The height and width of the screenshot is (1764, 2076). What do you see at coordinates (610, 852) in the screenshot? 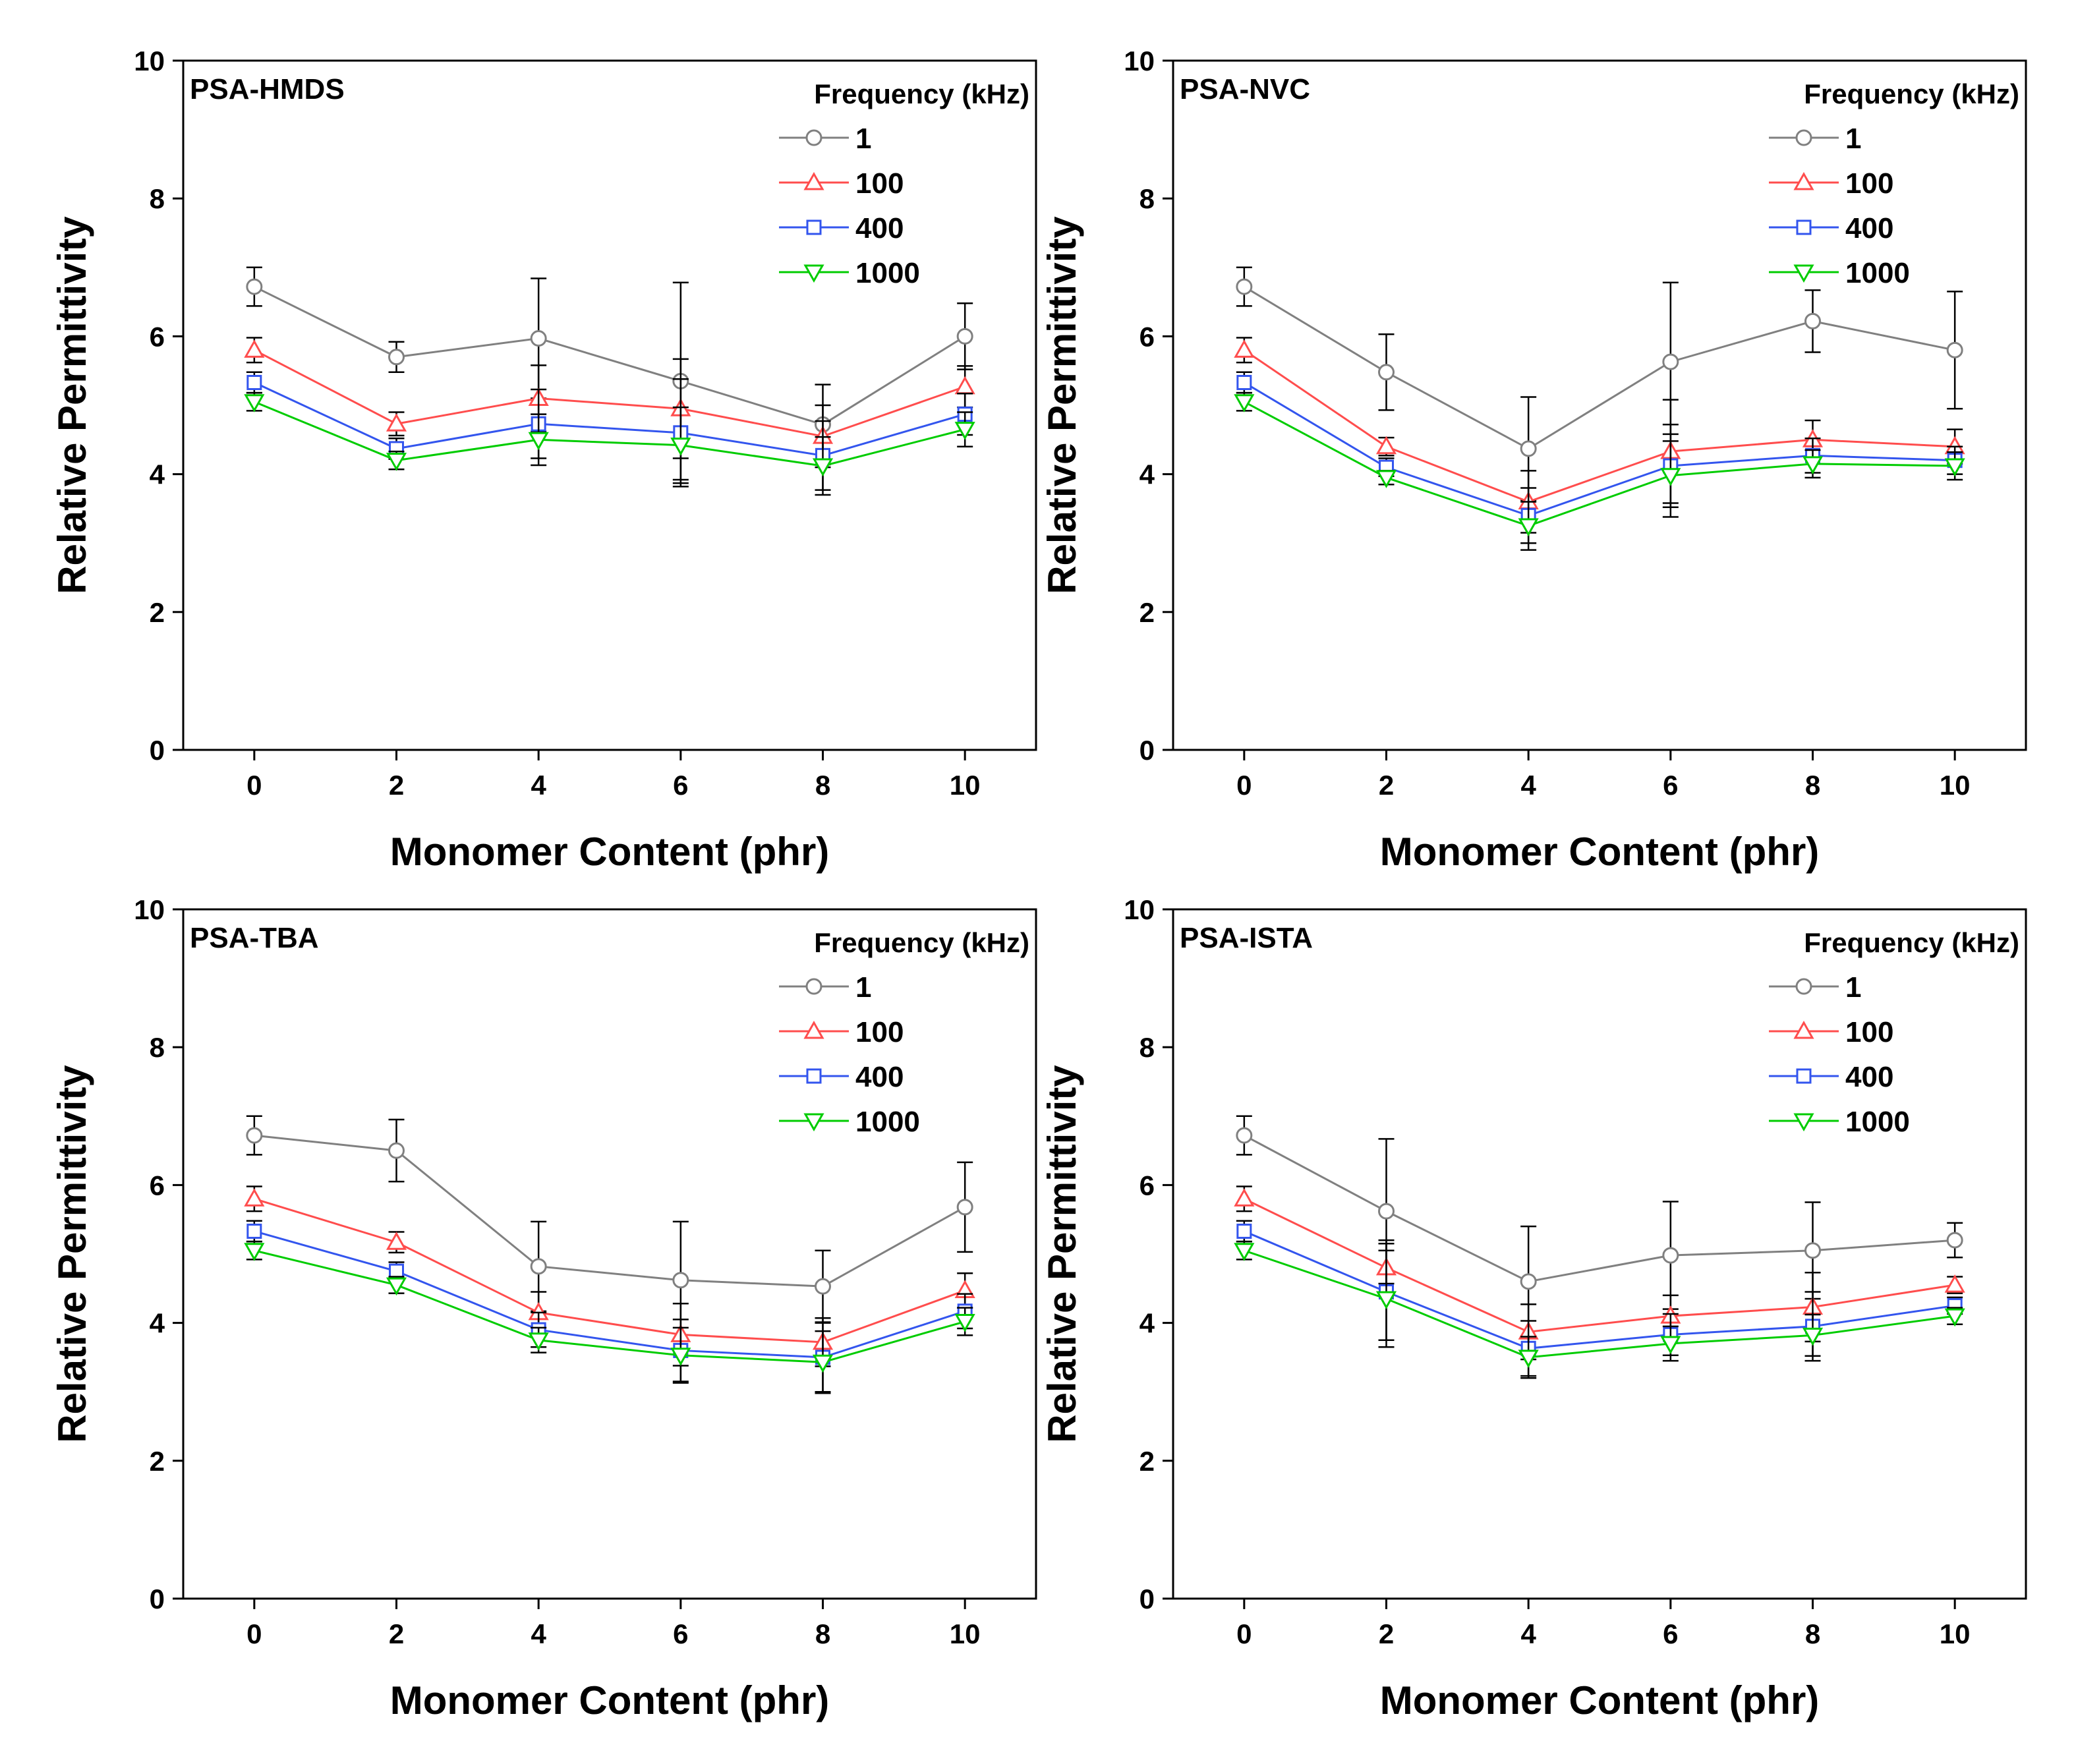
I see `x-axis-label: Monomer Content (phr)` at bounding box center [610, 852].